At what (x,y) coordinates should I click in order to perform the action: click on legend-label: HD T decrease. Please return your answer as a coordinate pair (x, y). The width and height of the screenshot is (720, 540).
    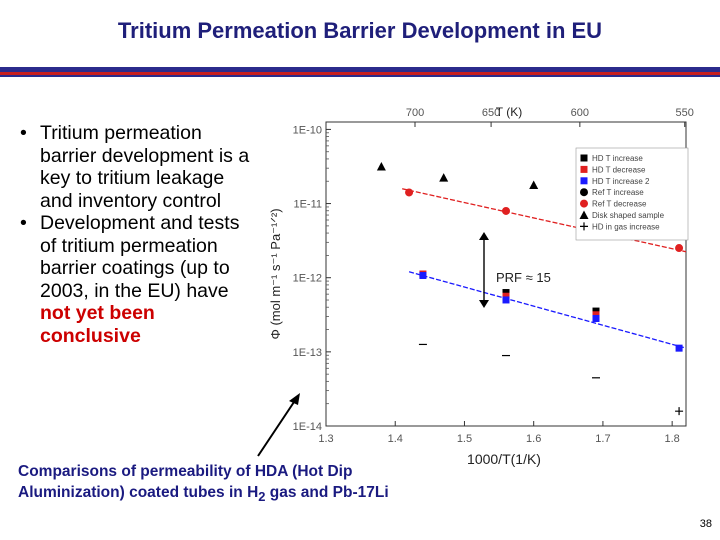
    Looking at the image, I should click on (619, 169).